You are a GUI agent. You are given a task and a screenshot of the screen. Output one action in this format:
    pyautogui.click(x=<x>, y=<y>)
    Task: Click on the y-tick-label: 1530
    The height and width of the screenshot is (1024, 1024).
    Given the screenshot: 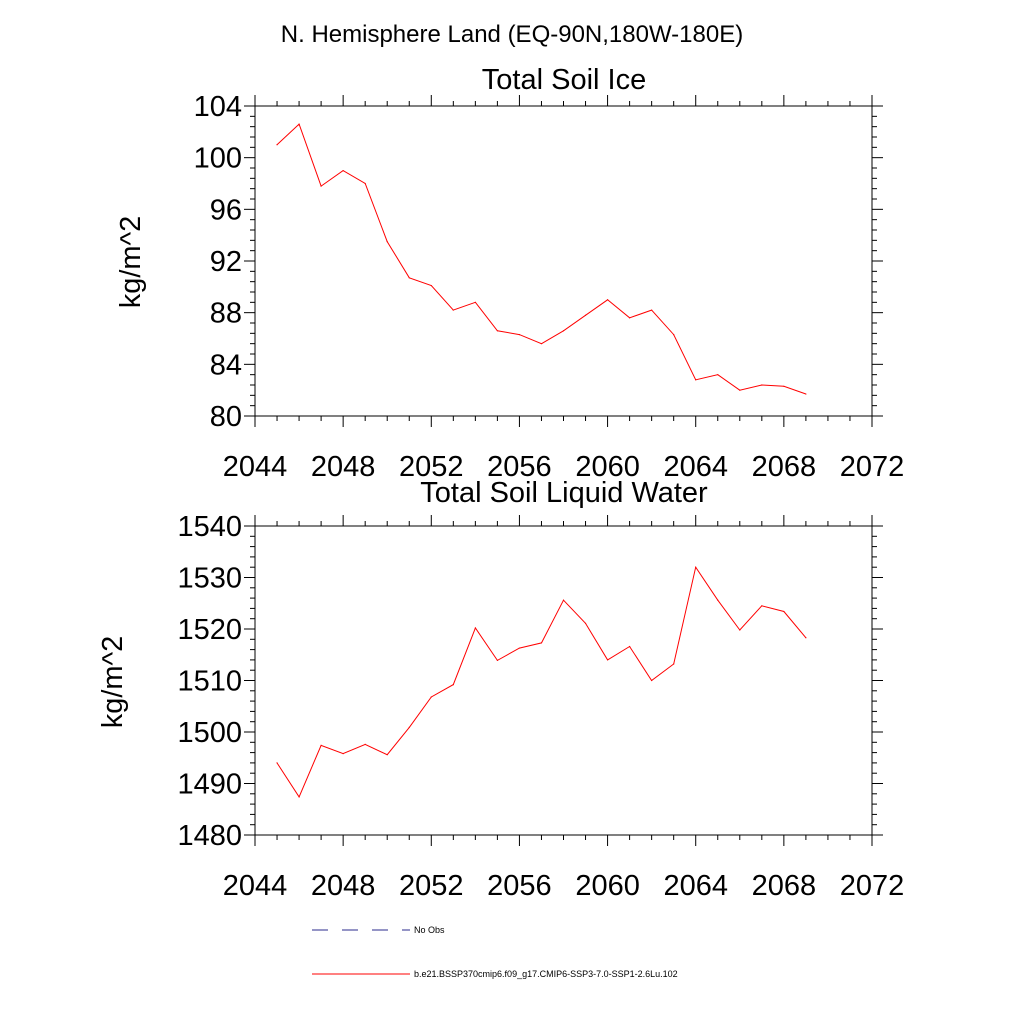 What is the action you would take?
    pyautogui.click(x=209, y=579)
    